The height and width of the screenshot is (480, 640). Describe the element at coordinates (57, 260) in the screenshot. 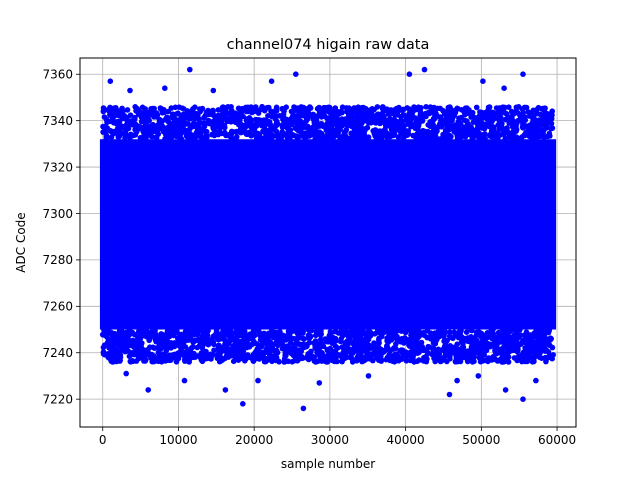

I see `y-tick-label: 7280` at that location.